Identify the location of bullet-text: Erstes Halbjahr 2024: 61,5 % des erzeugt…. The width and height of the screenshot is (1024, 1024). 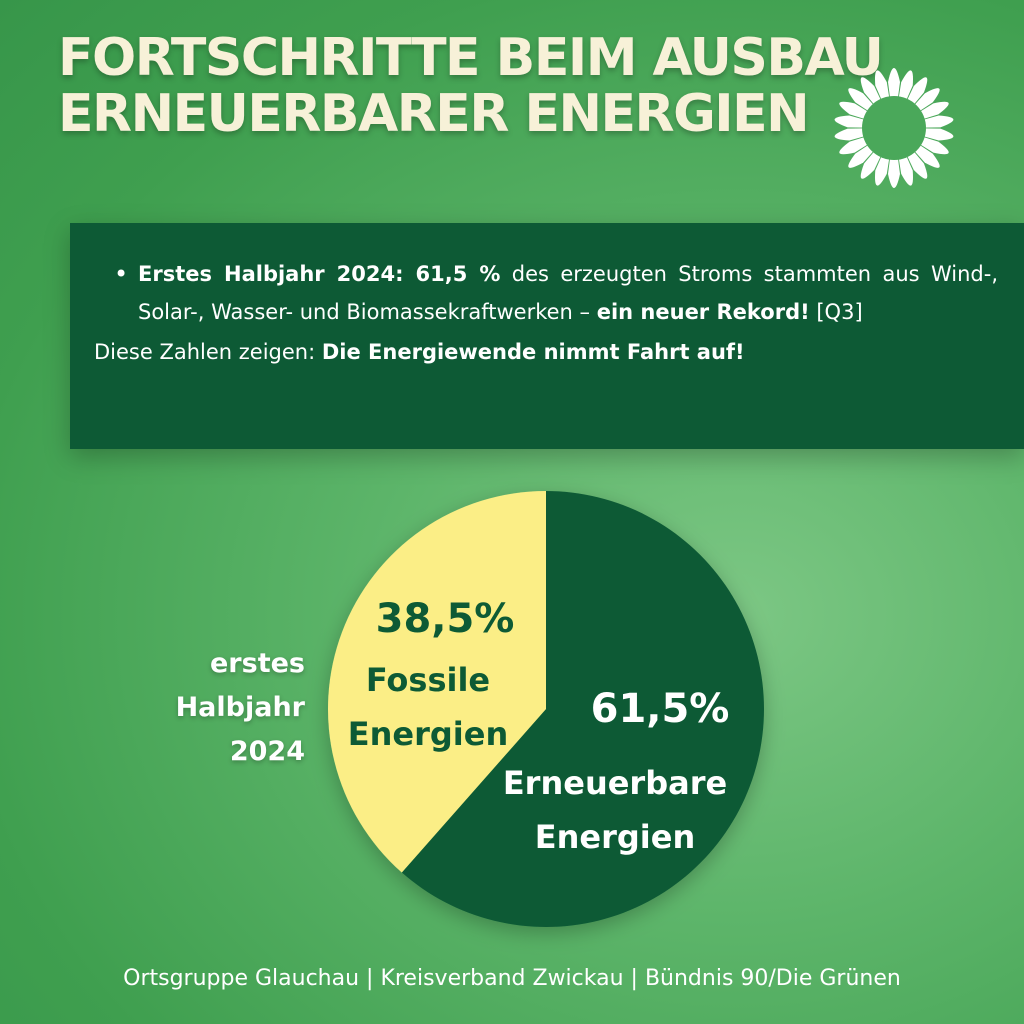
(568, 293).